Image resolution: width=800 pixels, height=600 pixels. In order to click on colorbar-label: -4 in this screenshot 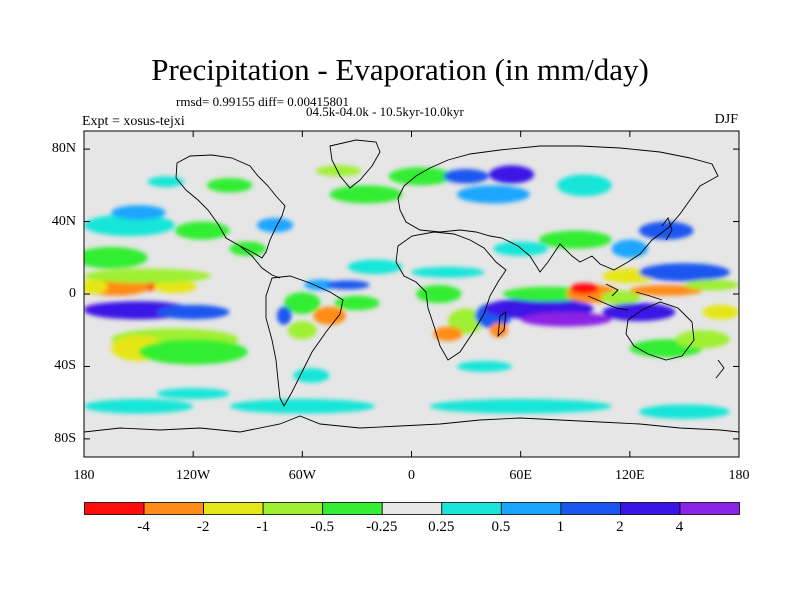, I will do `click(143, 527)`.